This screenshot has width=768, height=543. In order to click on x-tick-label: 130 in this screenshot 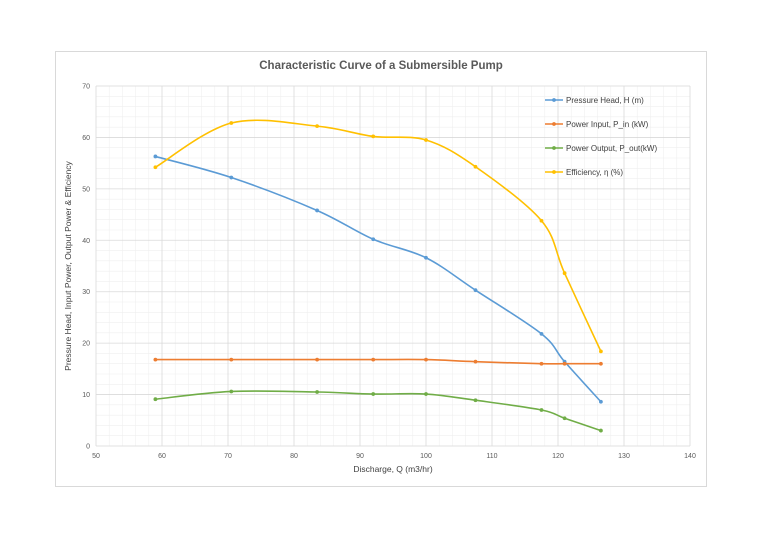, I will do `click(624, 456)`.